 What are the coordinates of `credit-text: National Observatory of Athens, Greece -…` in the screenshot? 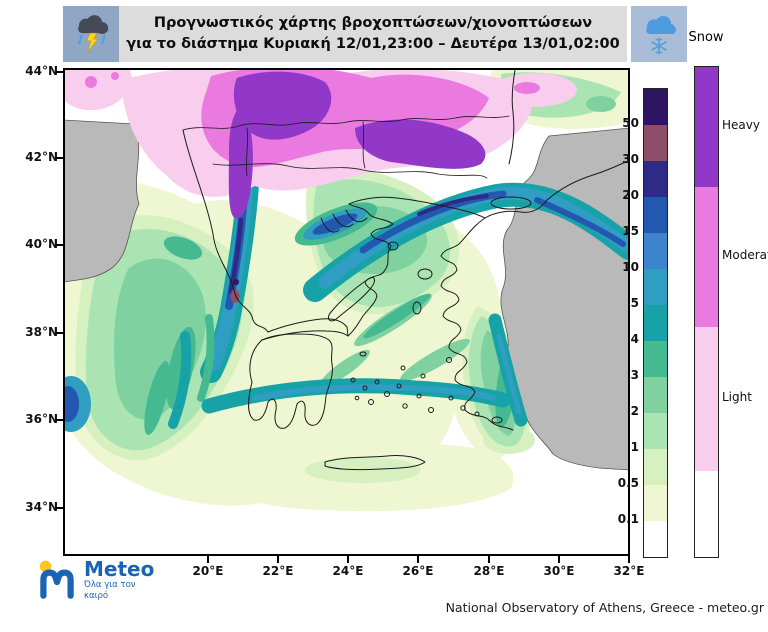 It's located at (604, 607).